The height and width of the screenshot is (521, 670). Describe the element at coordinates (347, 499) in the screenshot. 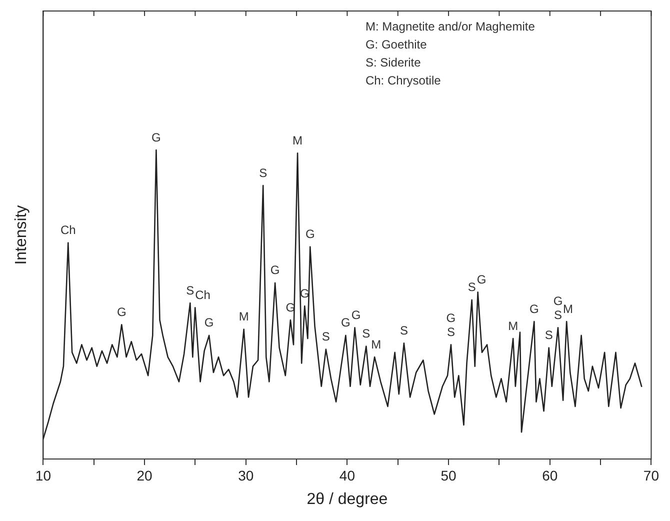

I see `x-axis-title: 2θ / degree` at that location.